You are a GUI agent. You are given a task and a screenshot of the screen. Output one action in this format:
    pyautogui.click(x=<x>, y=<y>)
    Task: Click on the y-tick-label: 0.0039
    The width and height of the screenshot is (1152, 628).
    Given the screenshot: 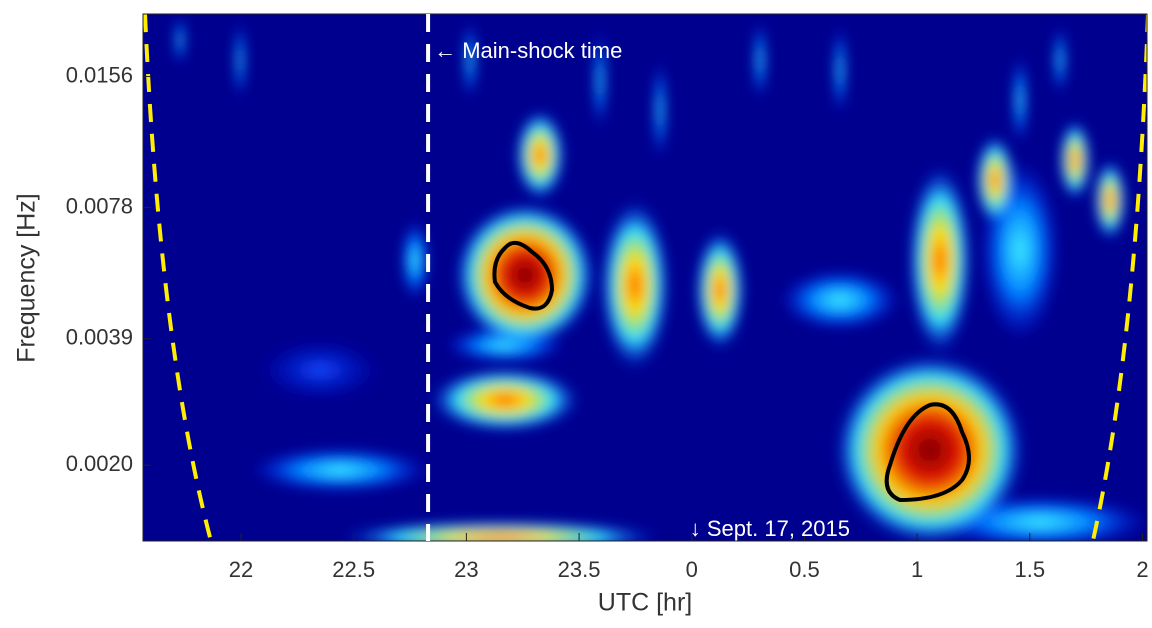 What is the action you would take?
    pyautogui.click(x=99, y=337)
    